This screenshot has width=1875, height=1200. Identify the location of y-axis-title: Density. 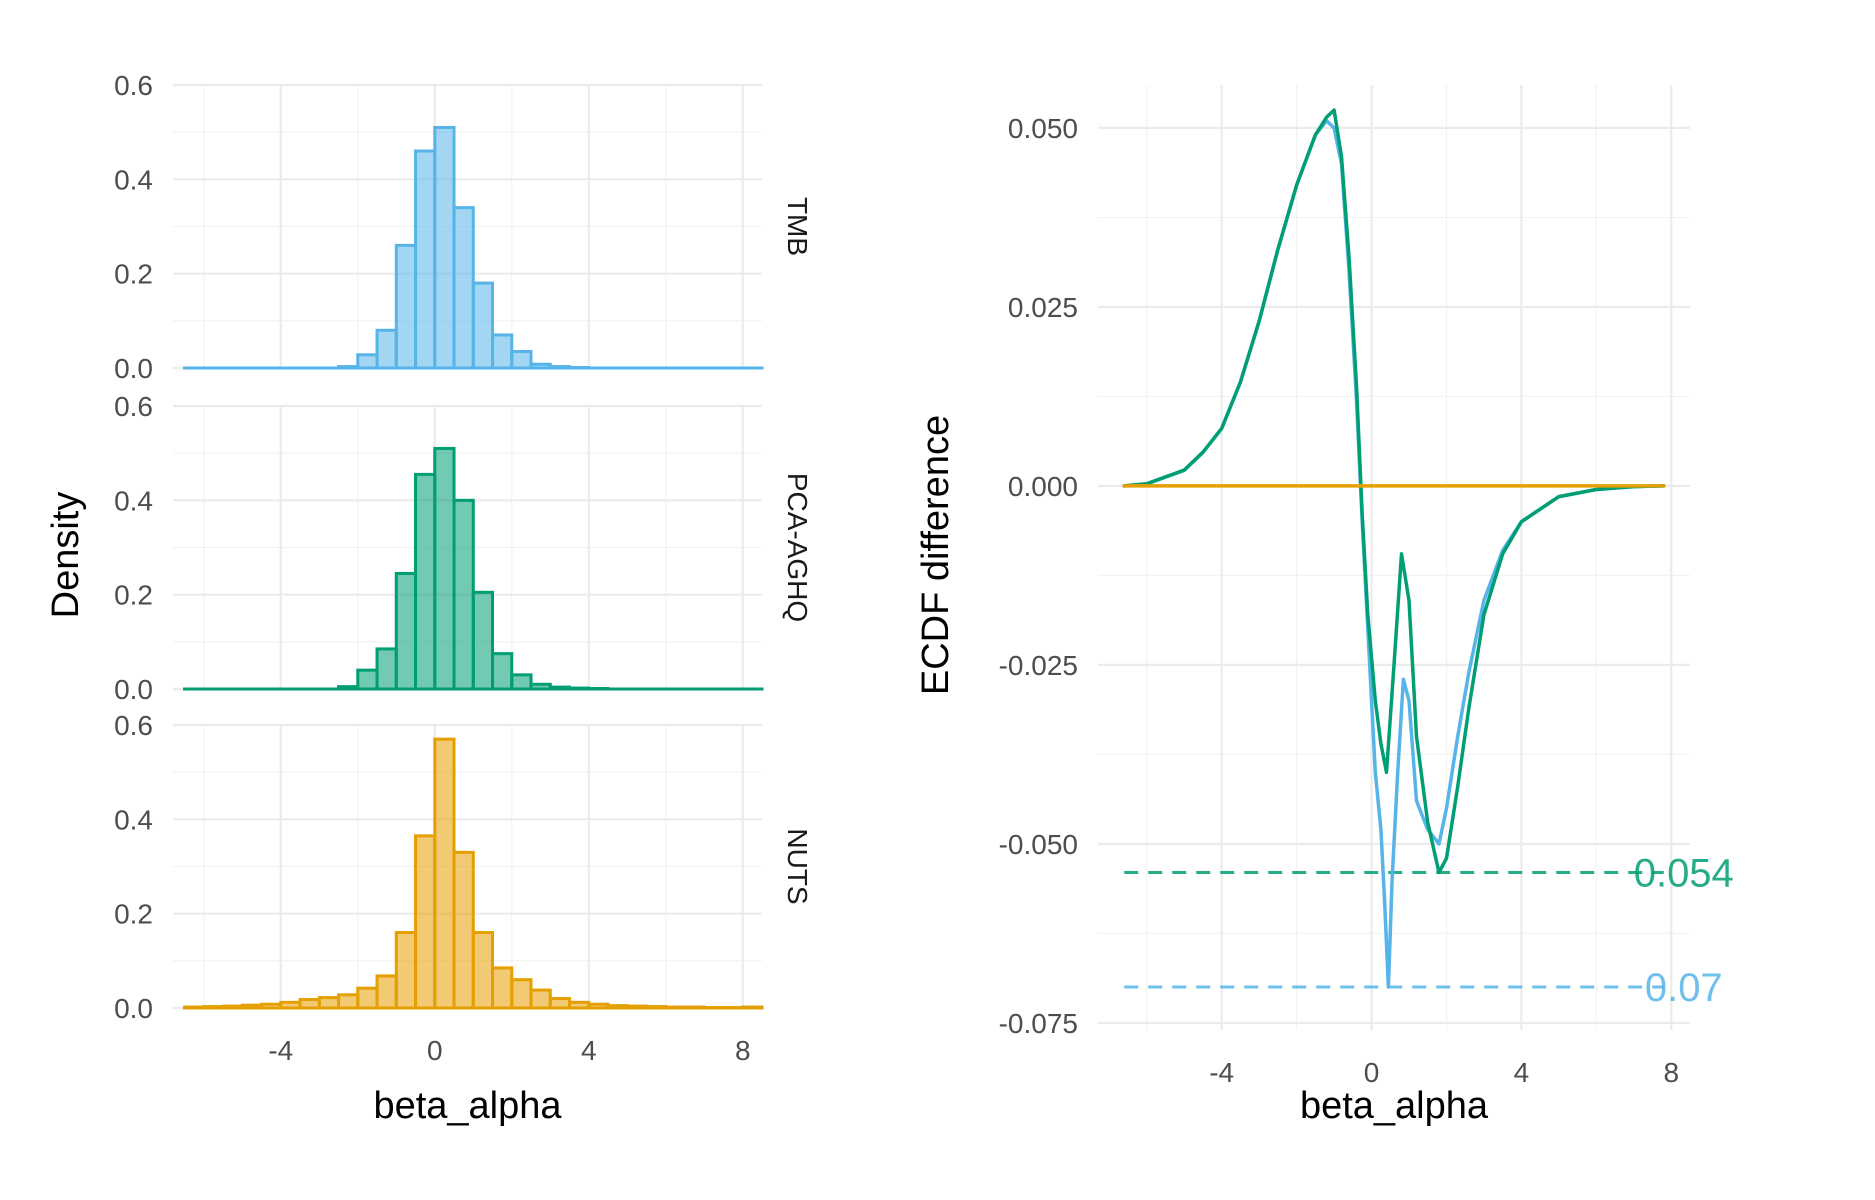
(66, 555).